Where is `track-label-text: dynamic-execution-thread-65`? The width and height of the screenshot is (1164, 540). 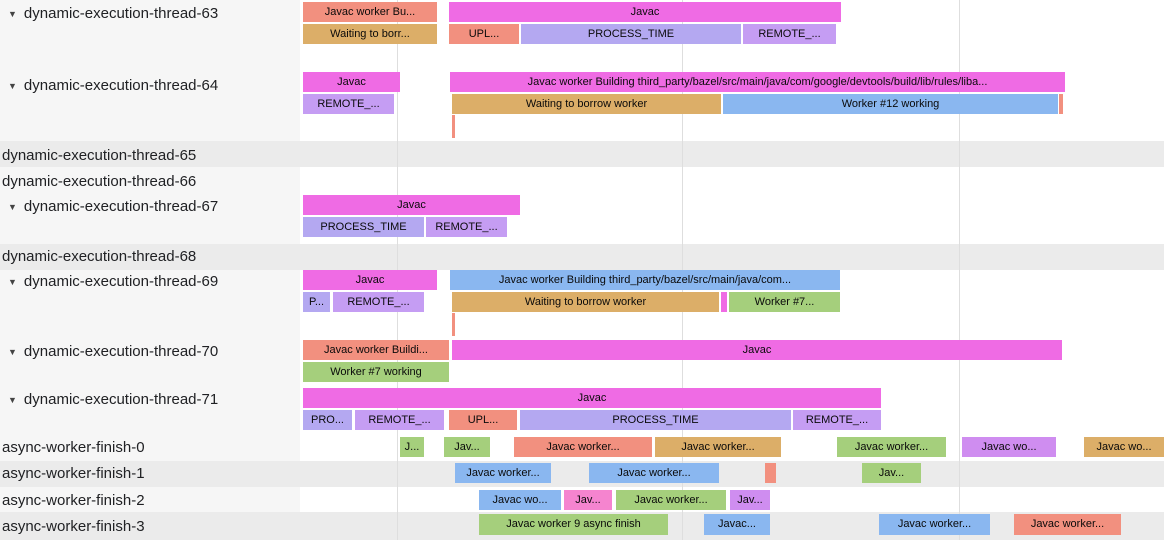 track-label-text: dynamic-execution-thread-65 is located at coordinates (99, 155).